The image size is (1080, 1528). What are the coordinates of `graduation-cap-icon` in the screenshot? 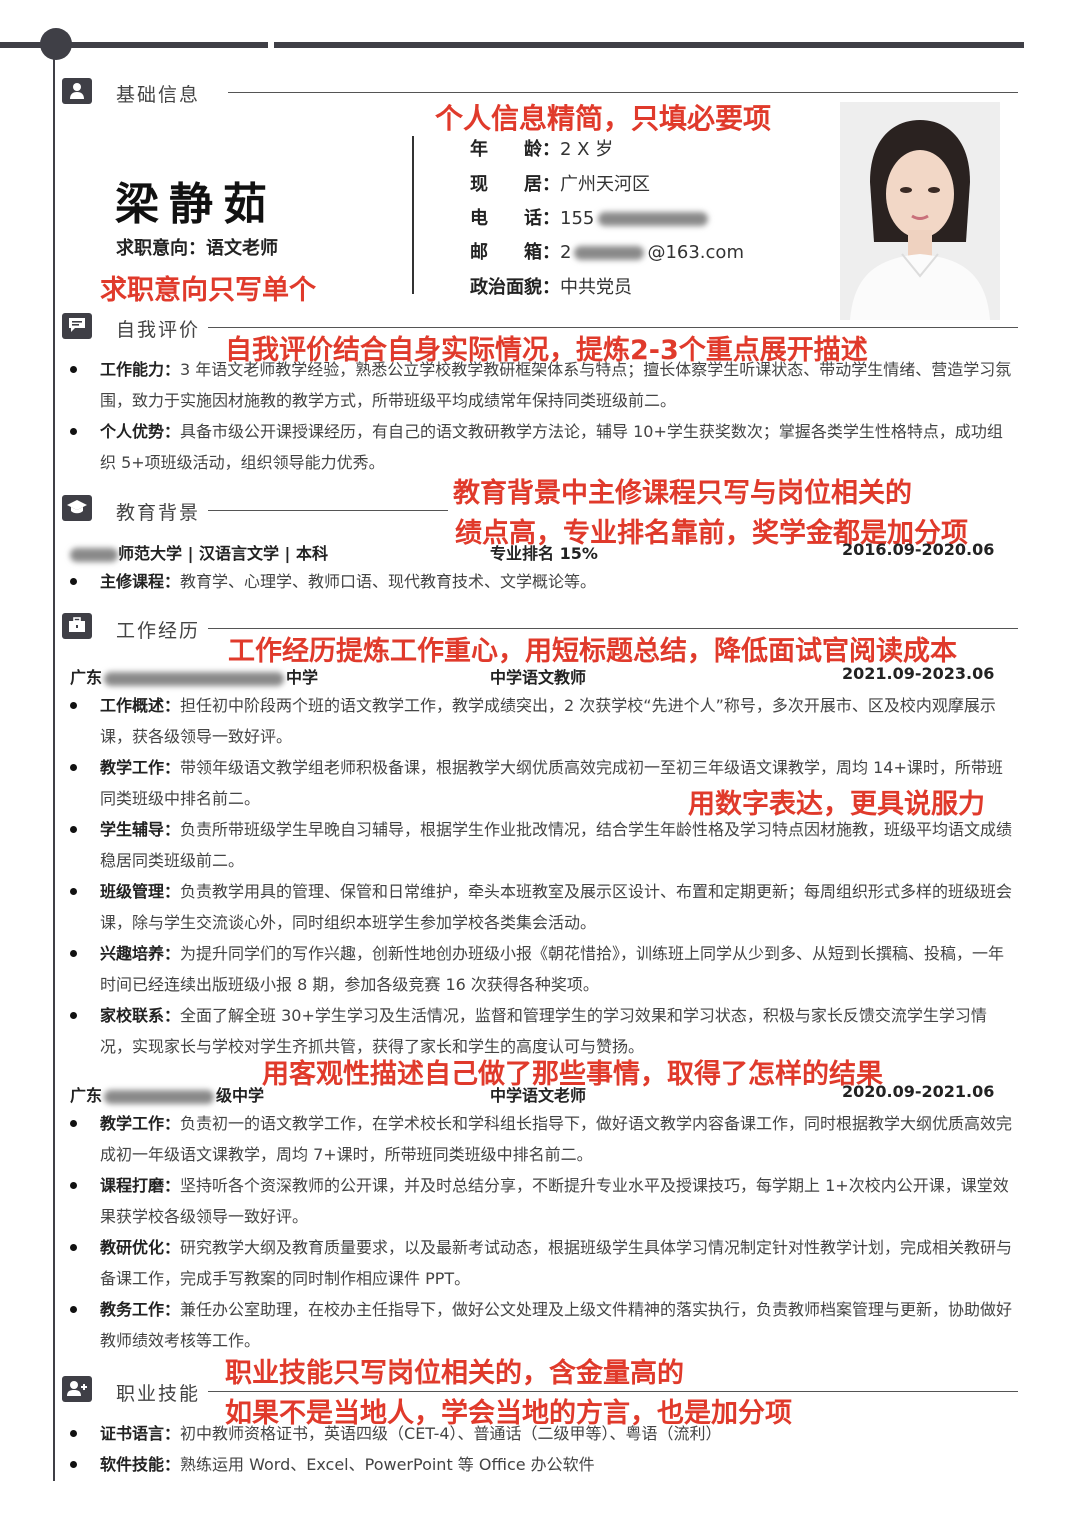 It's located at (77, 508).